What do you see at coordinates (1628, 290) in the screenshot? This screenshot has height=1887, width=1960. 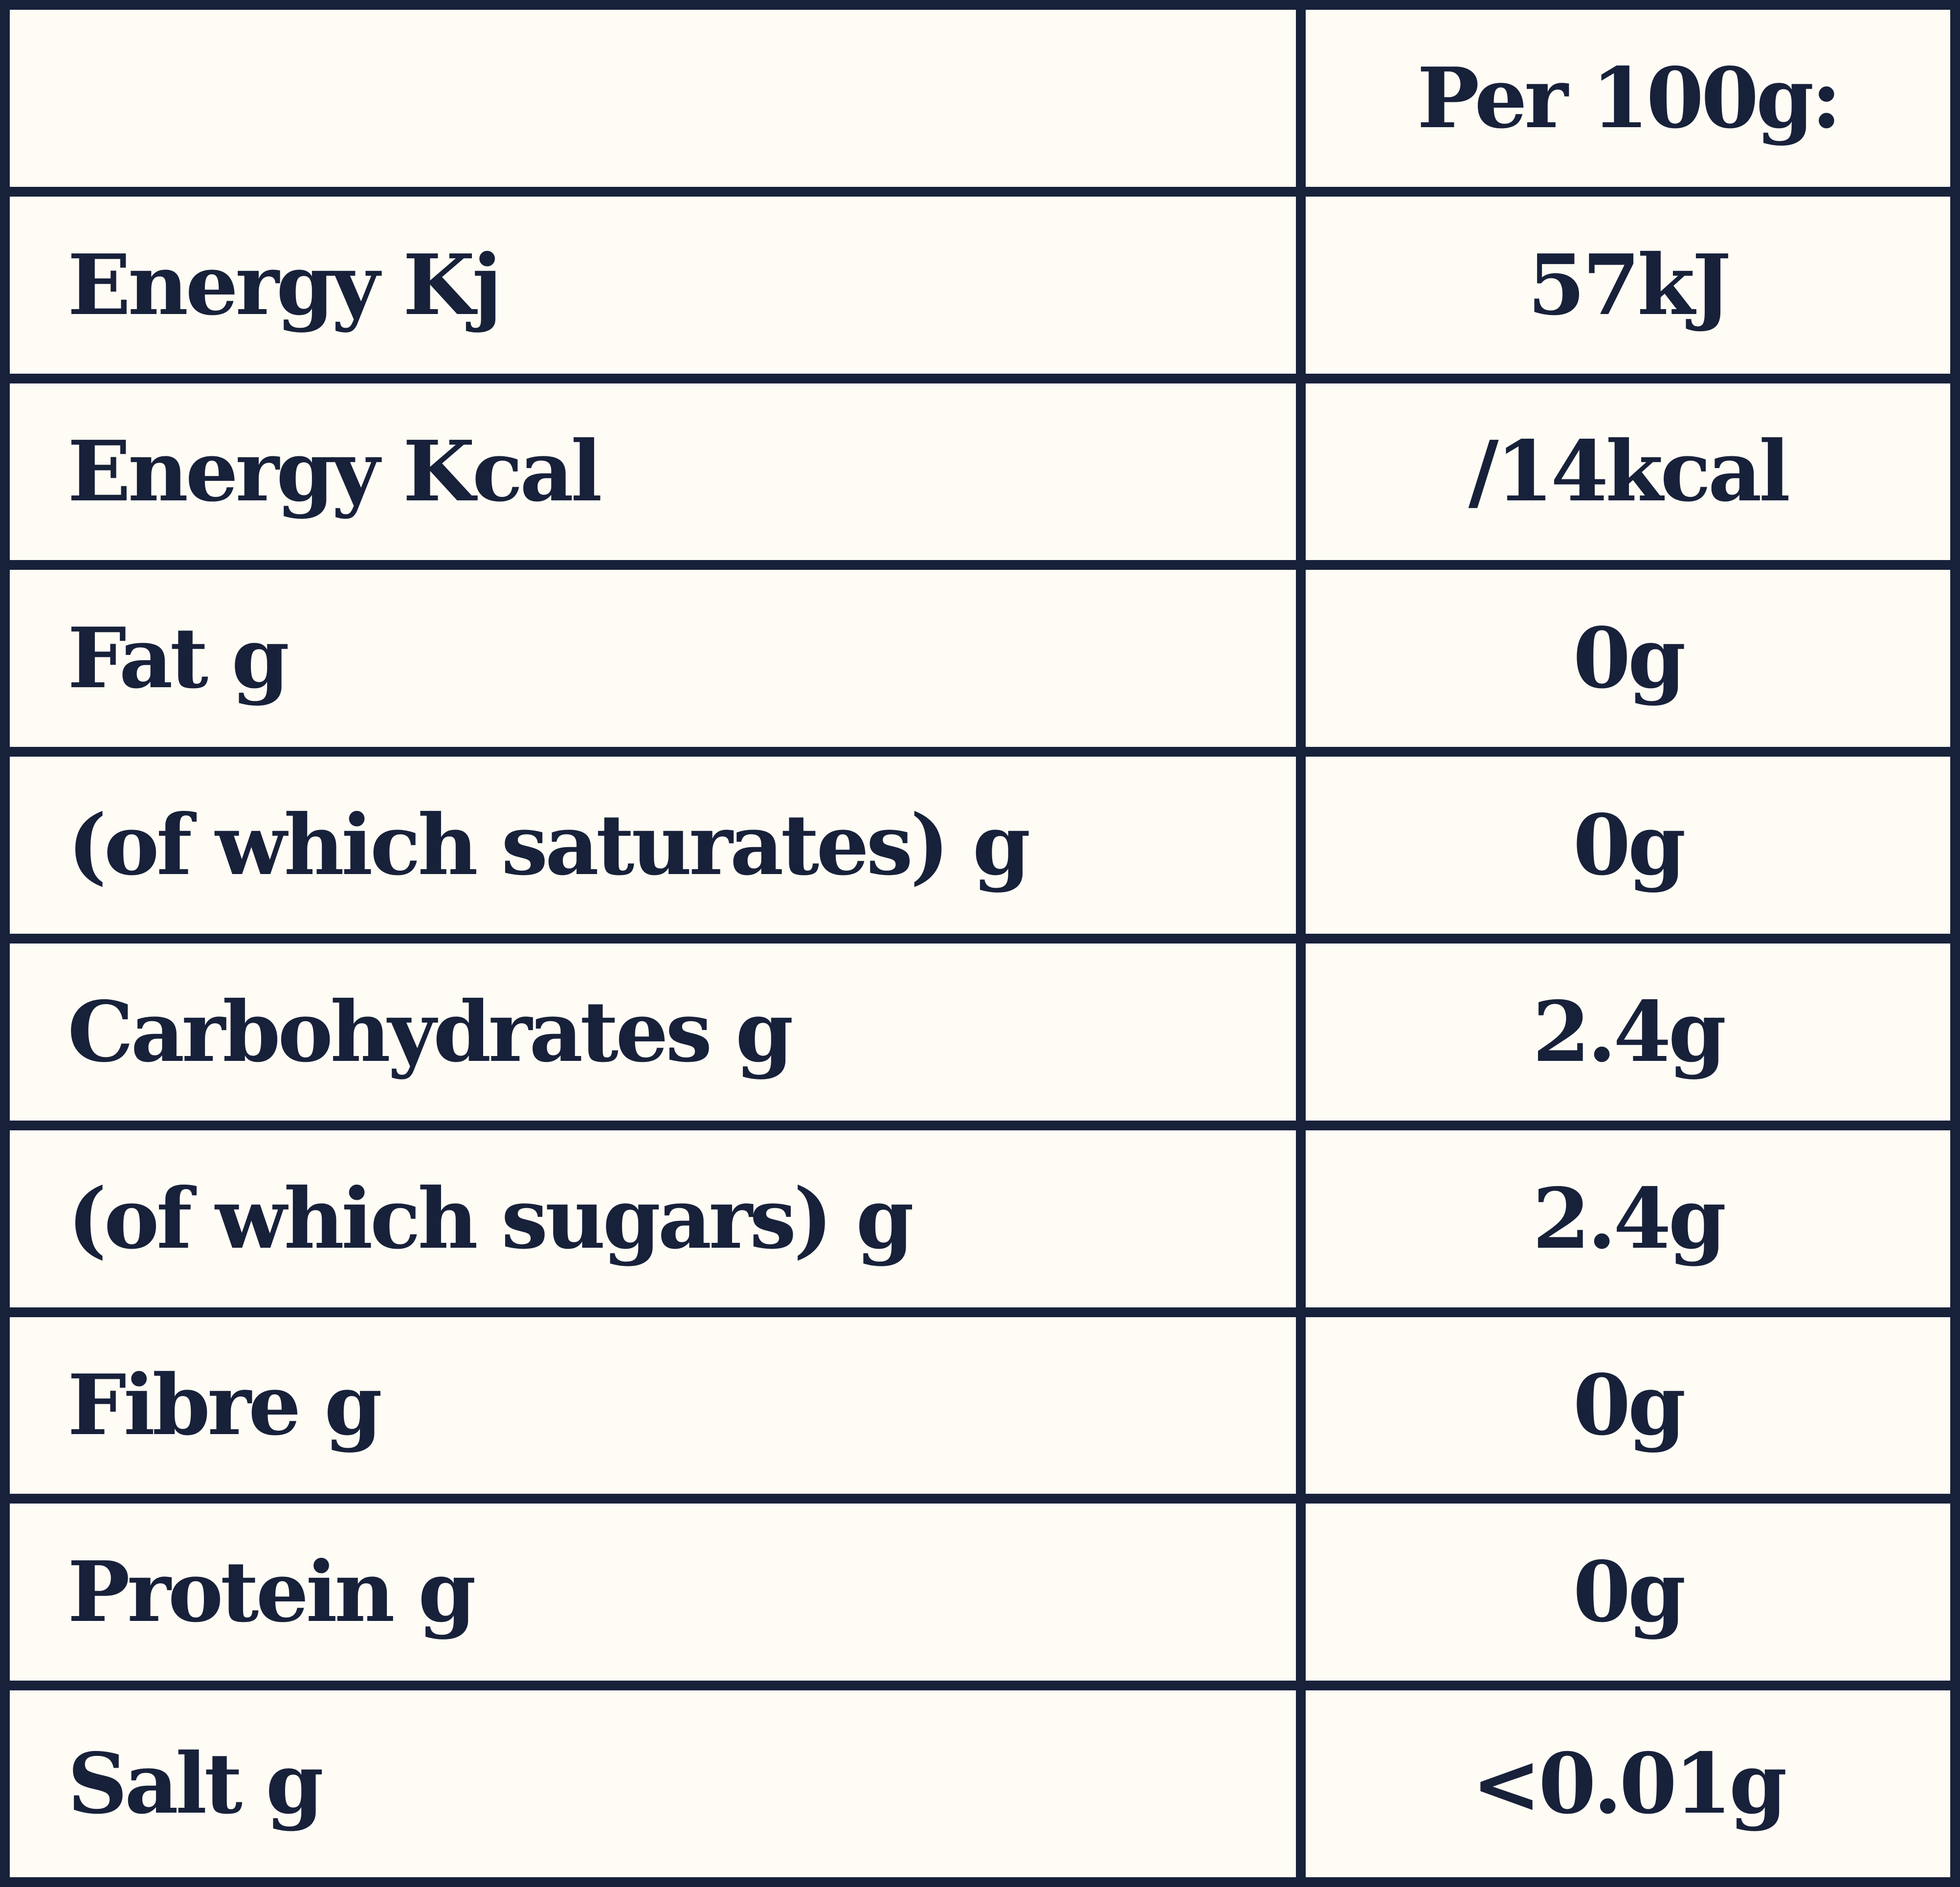 I see `nutrient-value: 57kJ` at bounding box center [1628, 290].